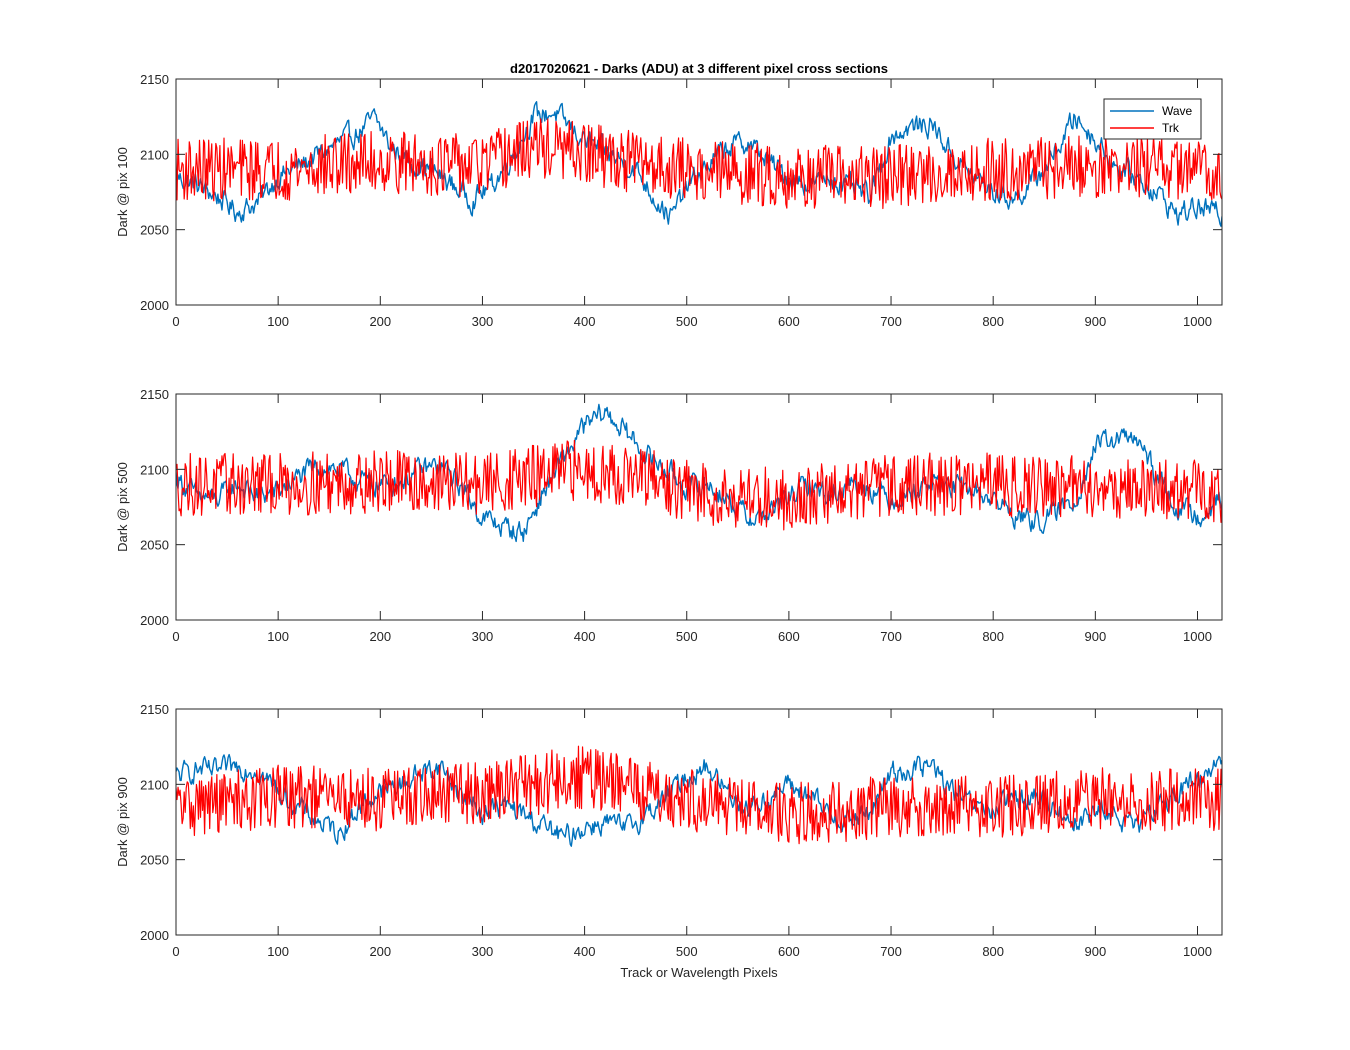  Describe the element at coordinates (122, 507) in the screenshot. I see `y-axis-label: Dark @ pix 500` at that location.